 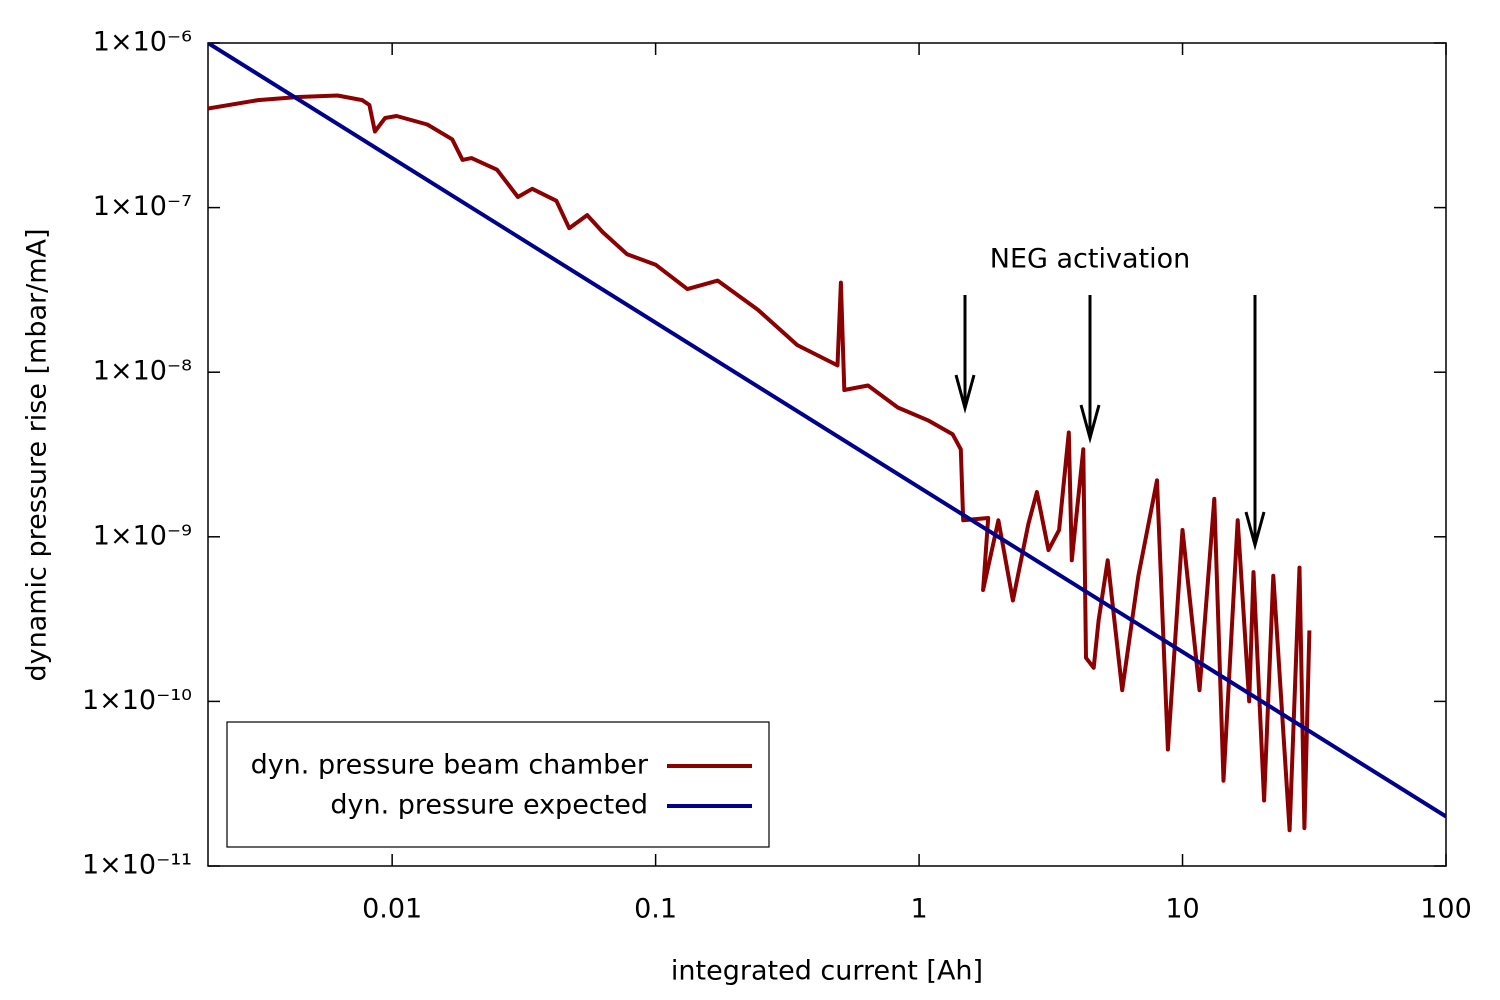 What do you see at coordinates (137, 865) in the screenshot?
I see `y-tick-label: 1×10⁻¹¹` at bounding box center [137, 865].